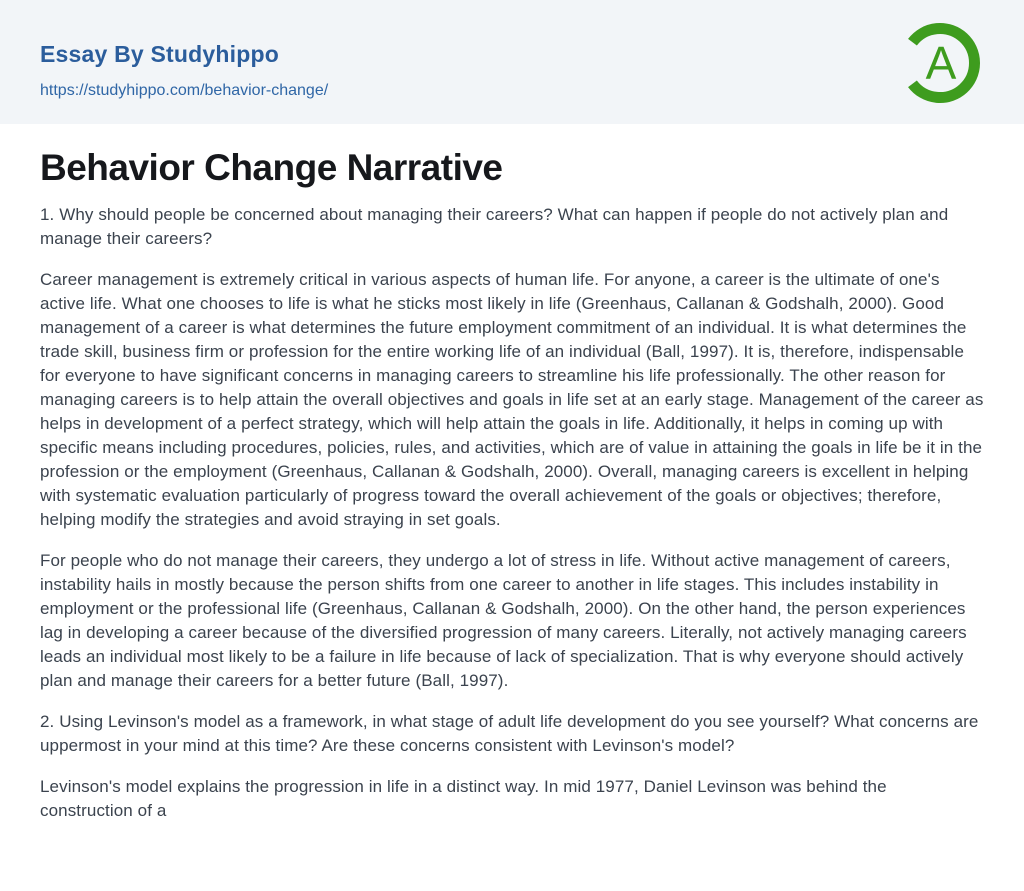  I want to click on site-title-link: Essay By Studyhippo, so click(159, 54).